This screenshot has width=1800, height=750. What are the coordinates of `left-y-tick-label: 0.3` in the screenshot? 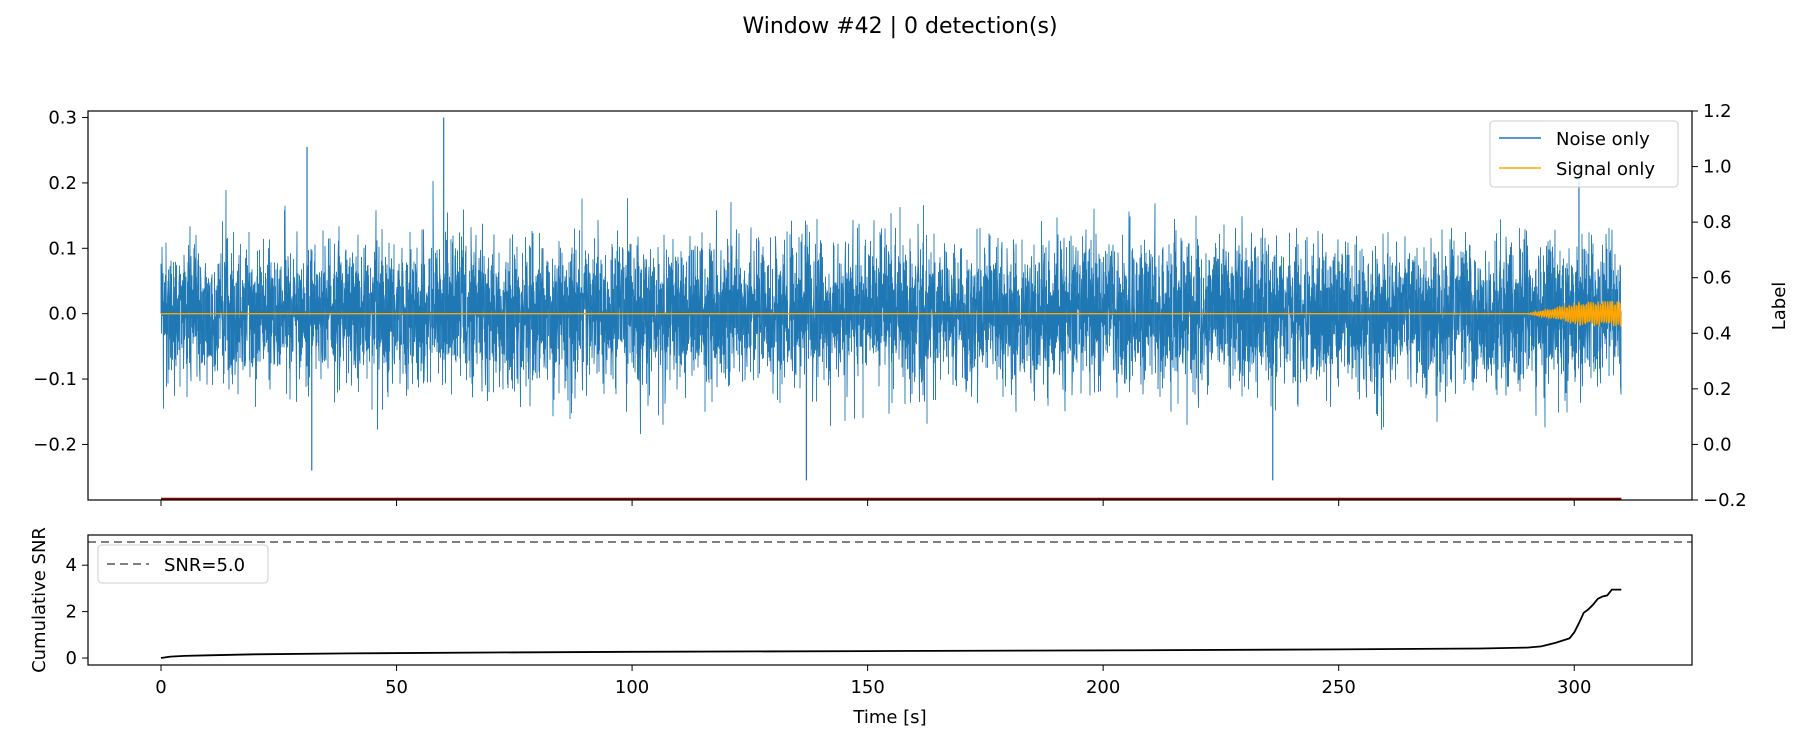 It's located at (62, 118).